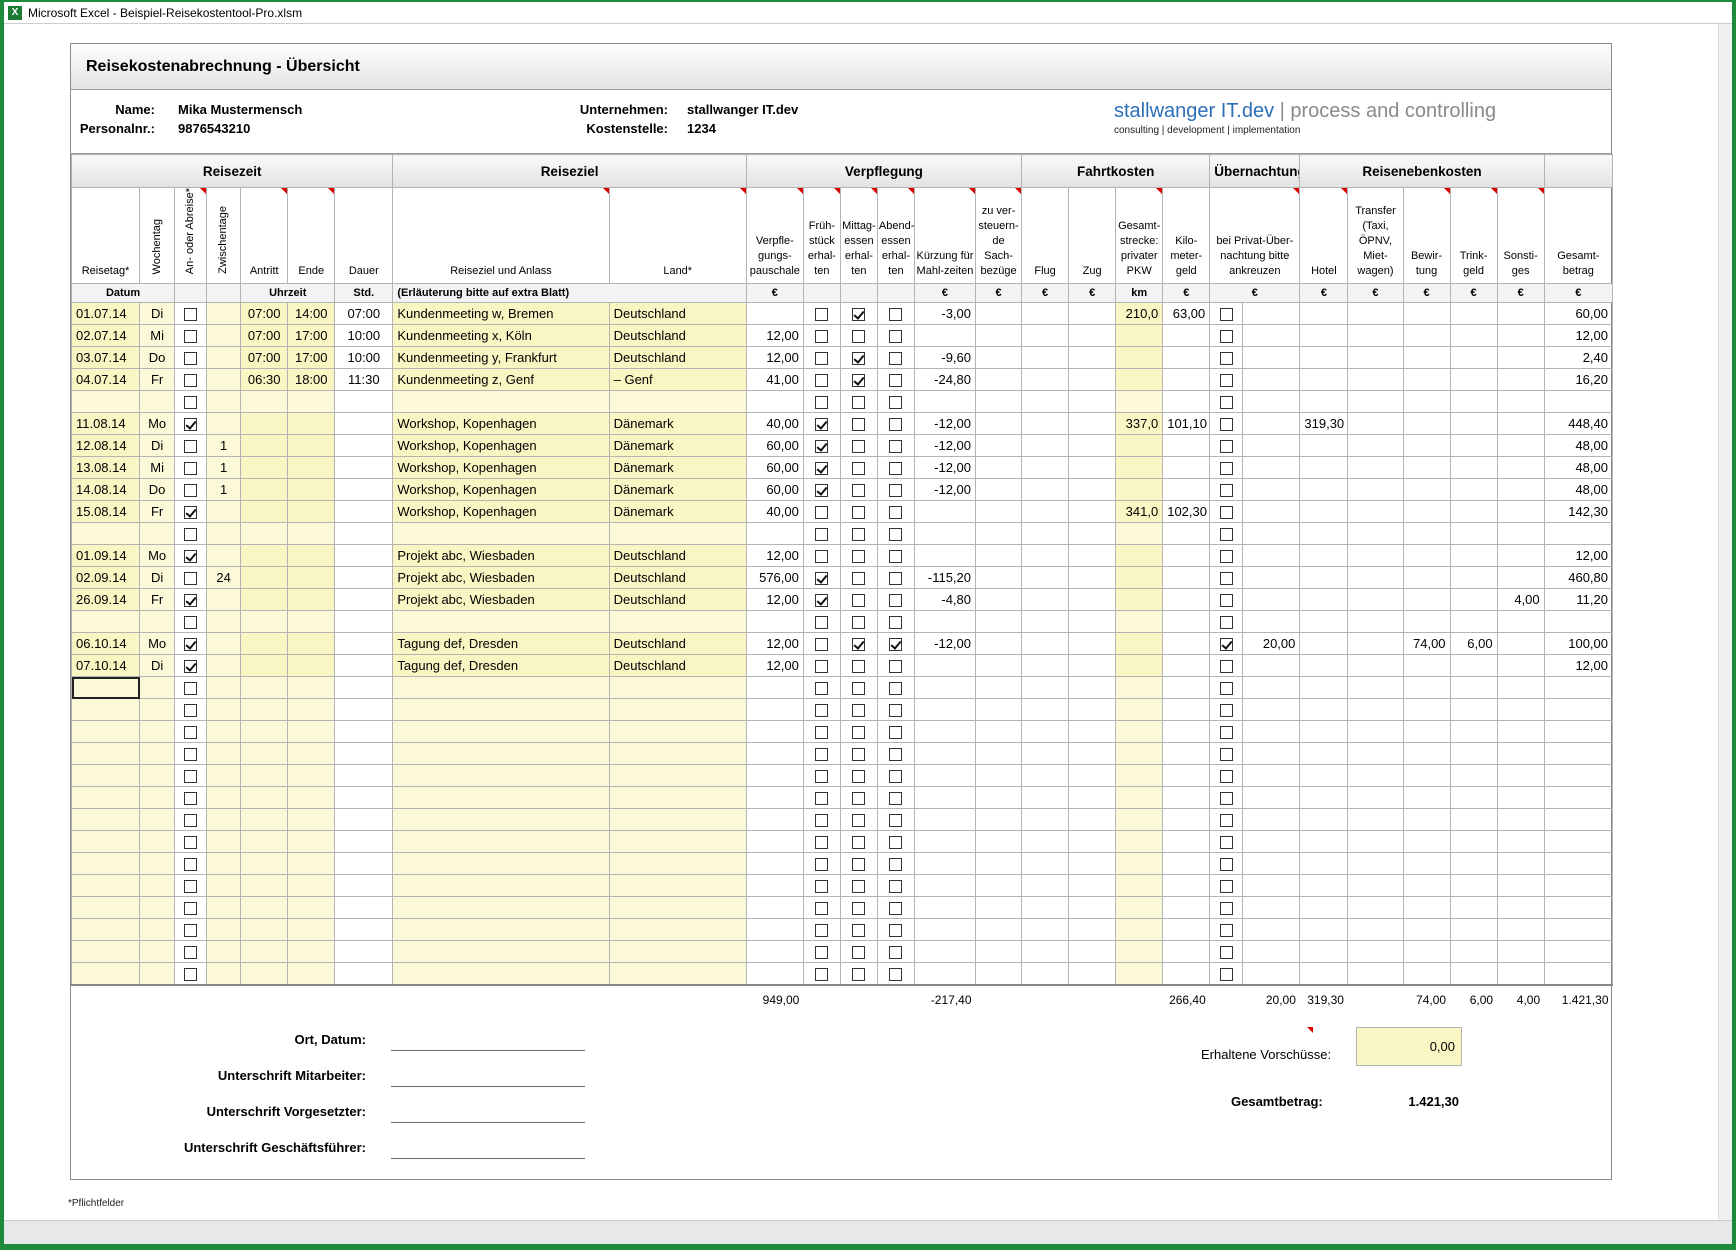 The width and height of the screenshot is (1736, 1250). Describe the element at coordinates (488, 1086) in the screenshot. I see `sig-mitarbeiter-line` at that location.